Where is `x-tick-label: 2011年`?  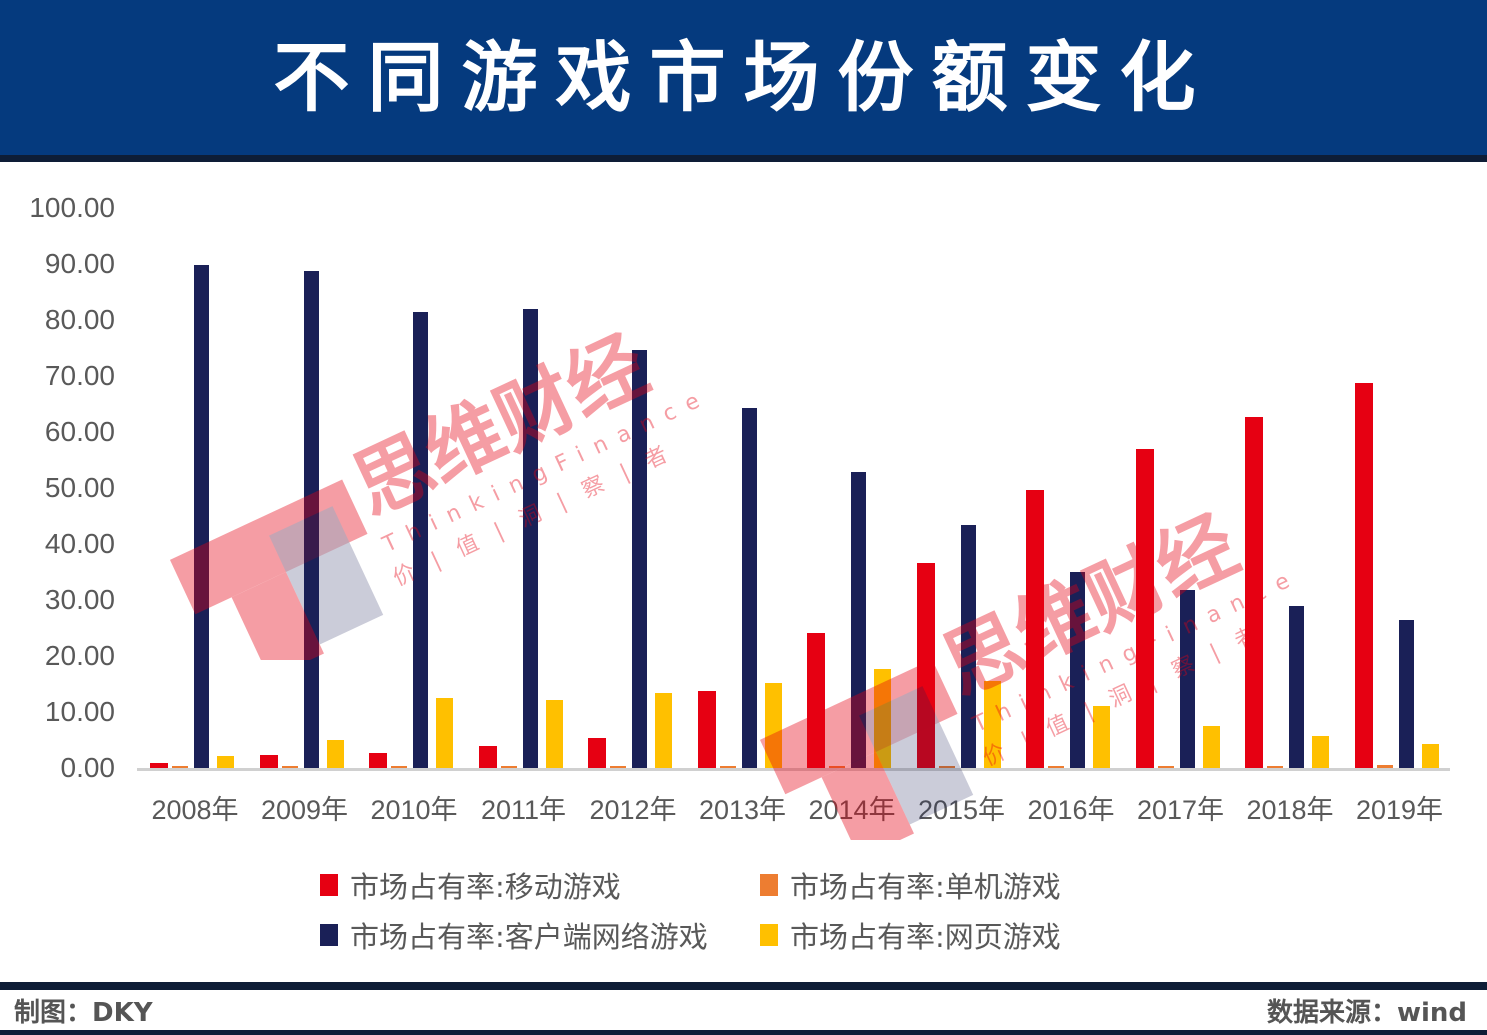
x-tick-label: 2011年 is located at coordinates (523, 810).